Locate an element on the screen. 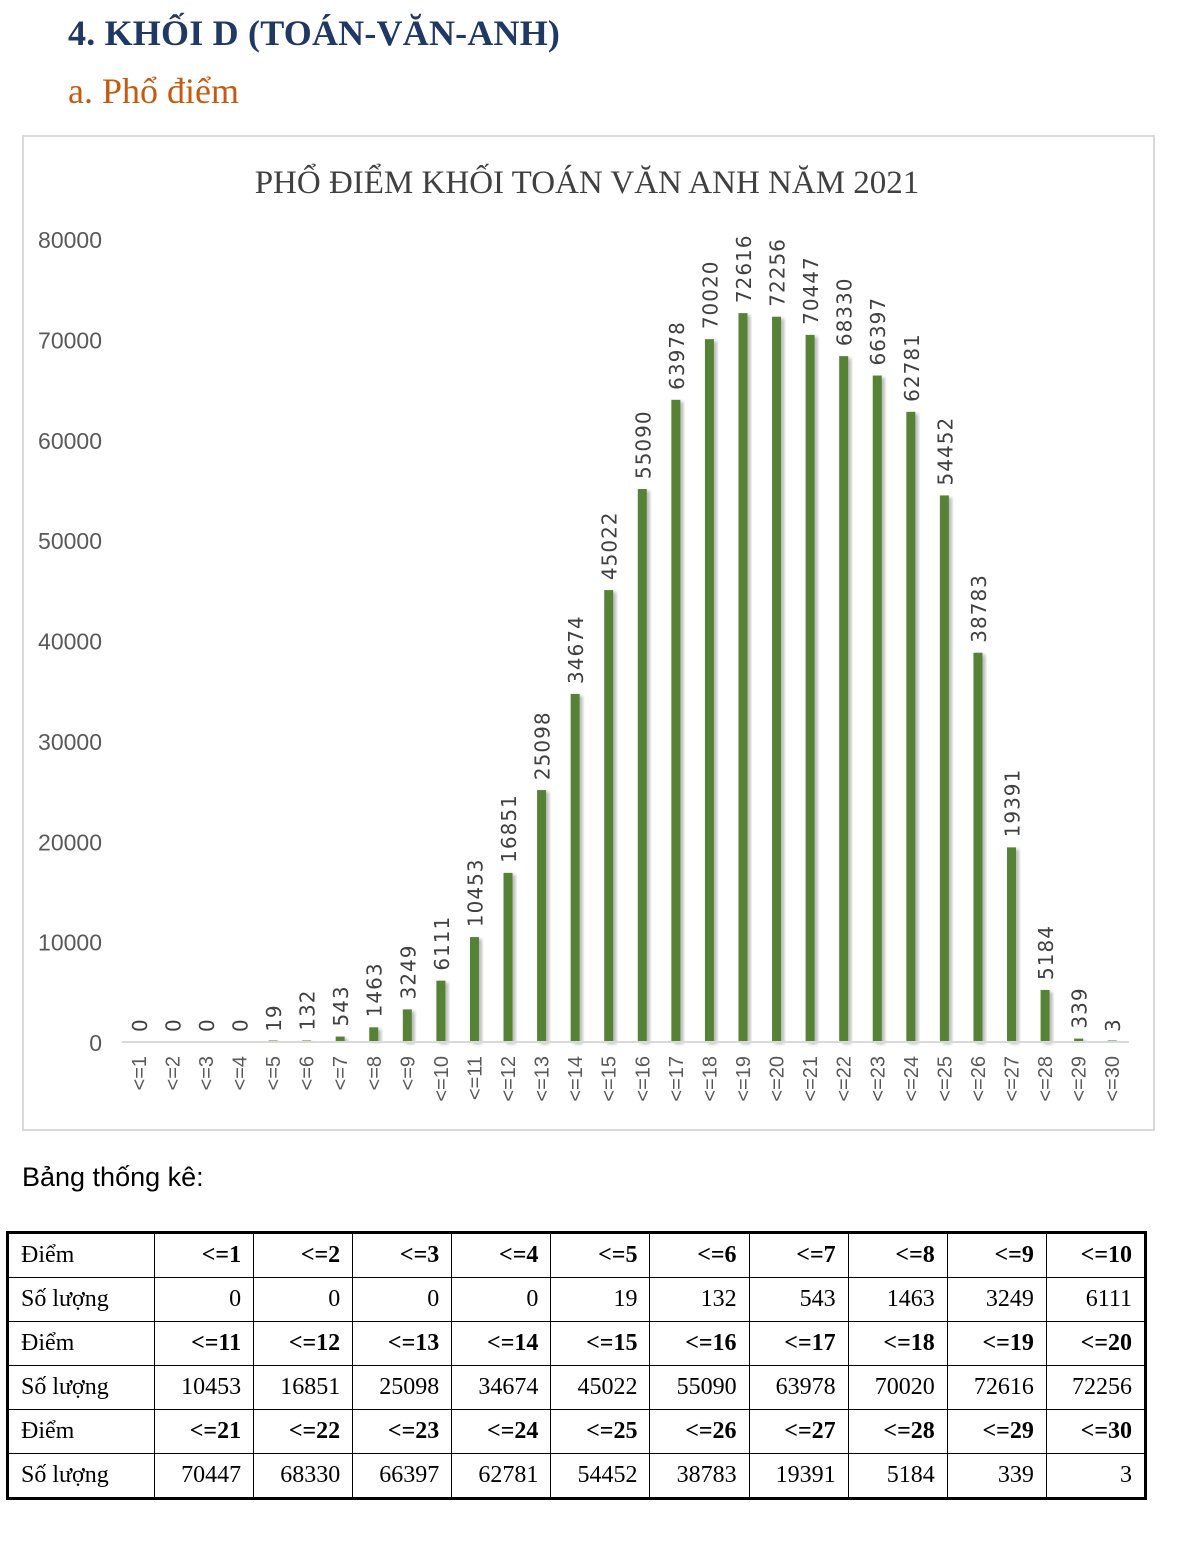 The image size is (1200, 1555). score-cell: <=11 is located at coordinates (204, 1343).